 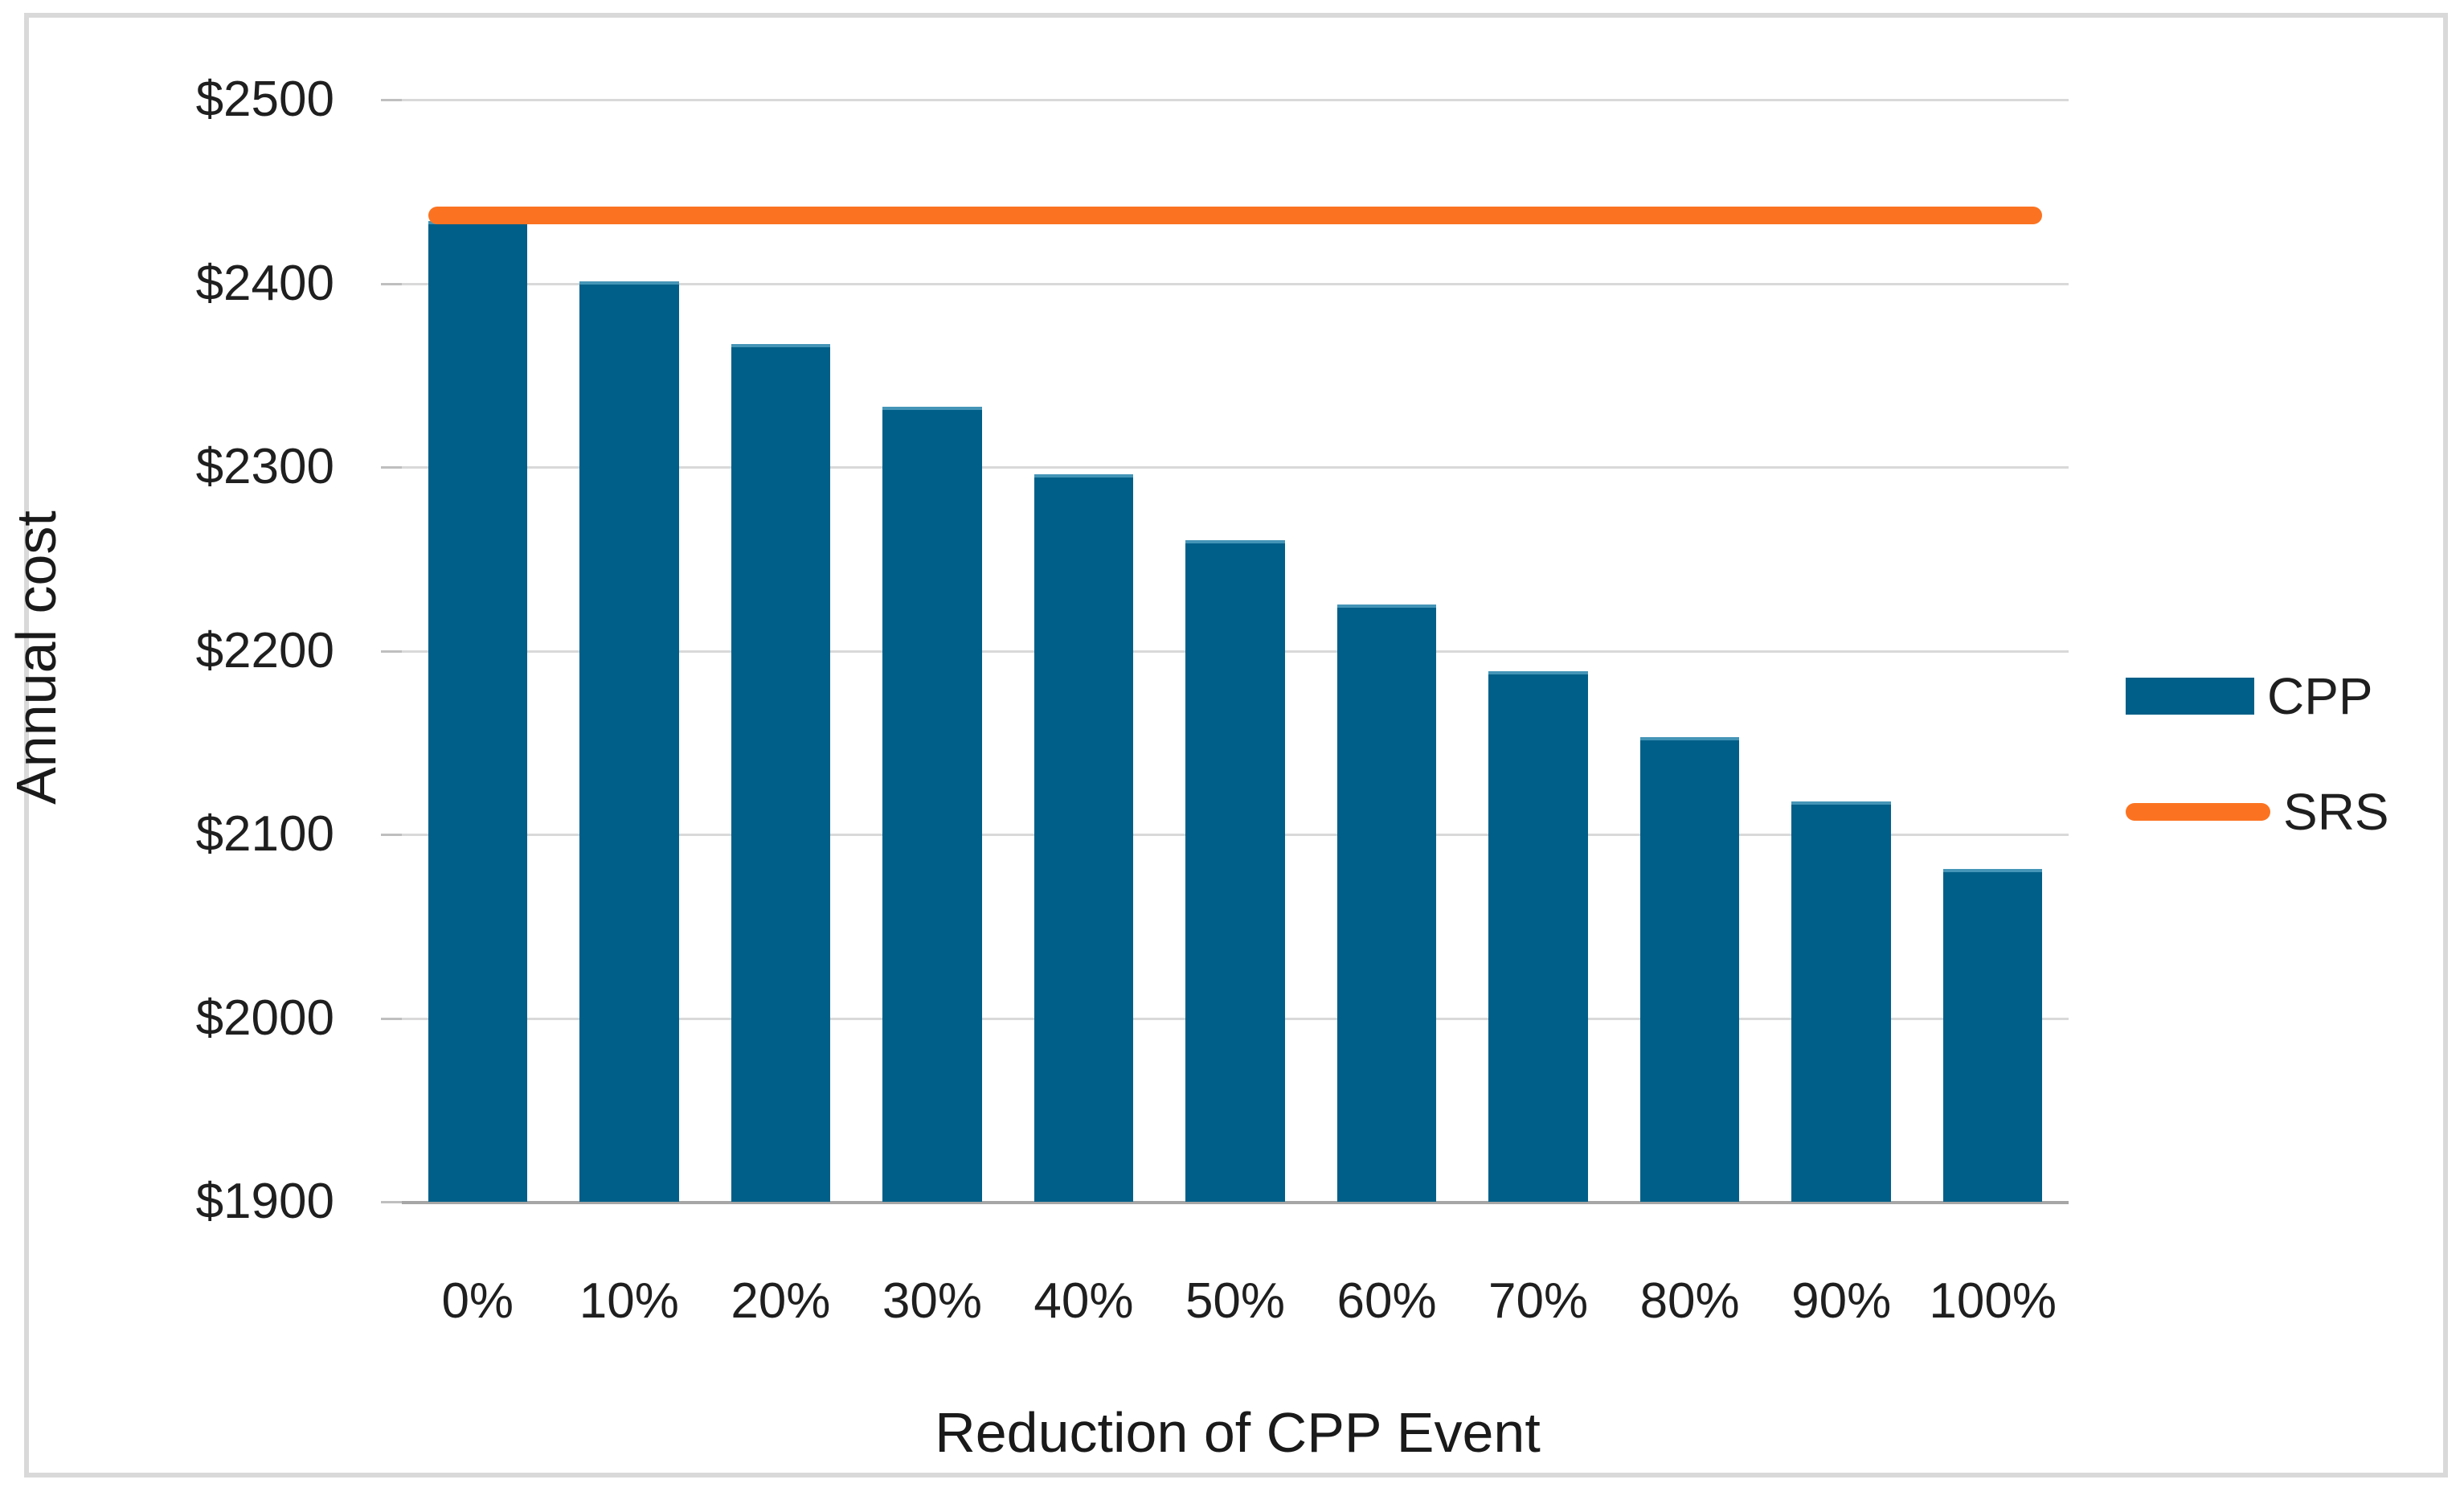 What do you see at coordinates (781, 772) in the screenshot?
I see `bar-20%` at bounding box center [781, 772].